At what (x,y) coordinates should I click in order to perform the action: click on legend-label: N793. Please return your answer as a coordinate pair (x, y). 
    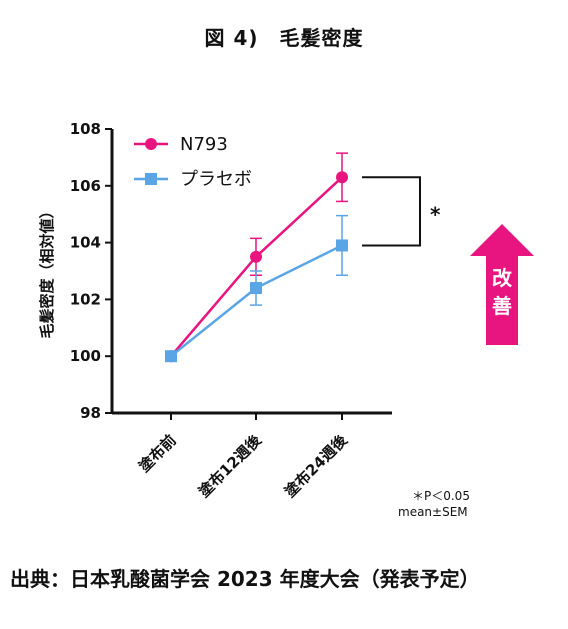
    Looking at the image, I should click on (204, 144).